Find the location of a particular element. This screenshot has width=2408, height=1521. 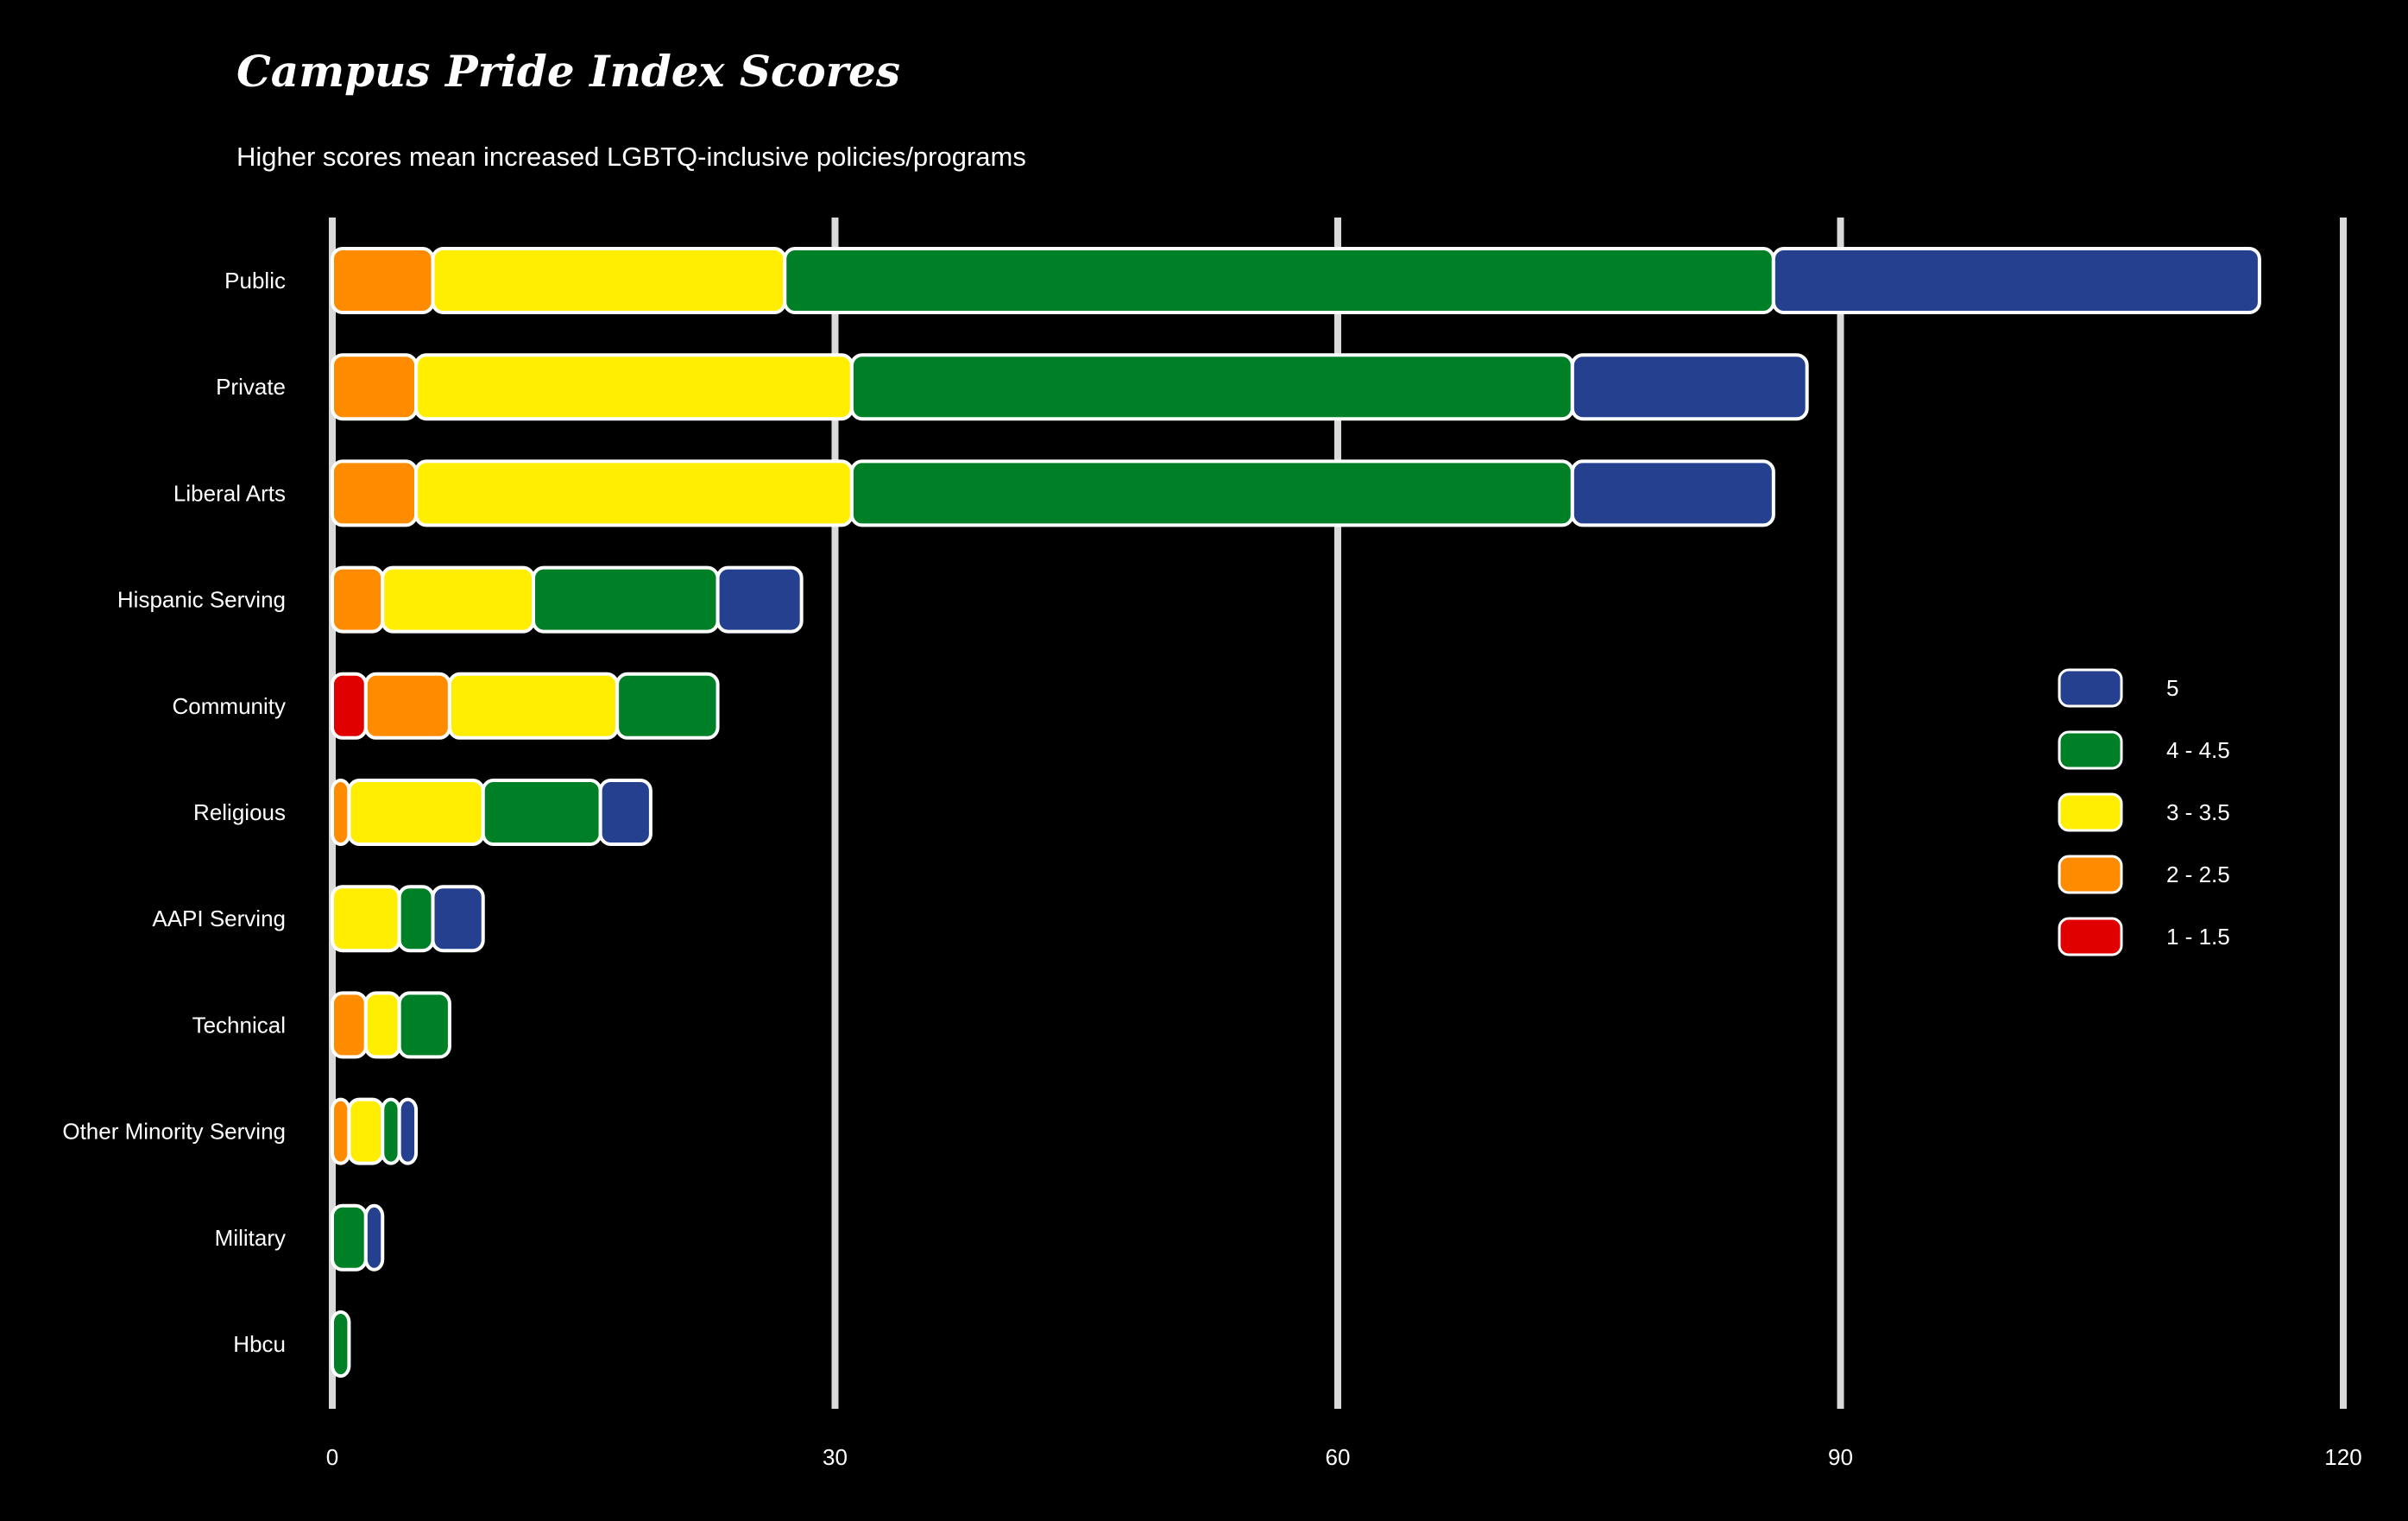

x-tick-label-90: 90 is located at coordinates (1840, 1457).